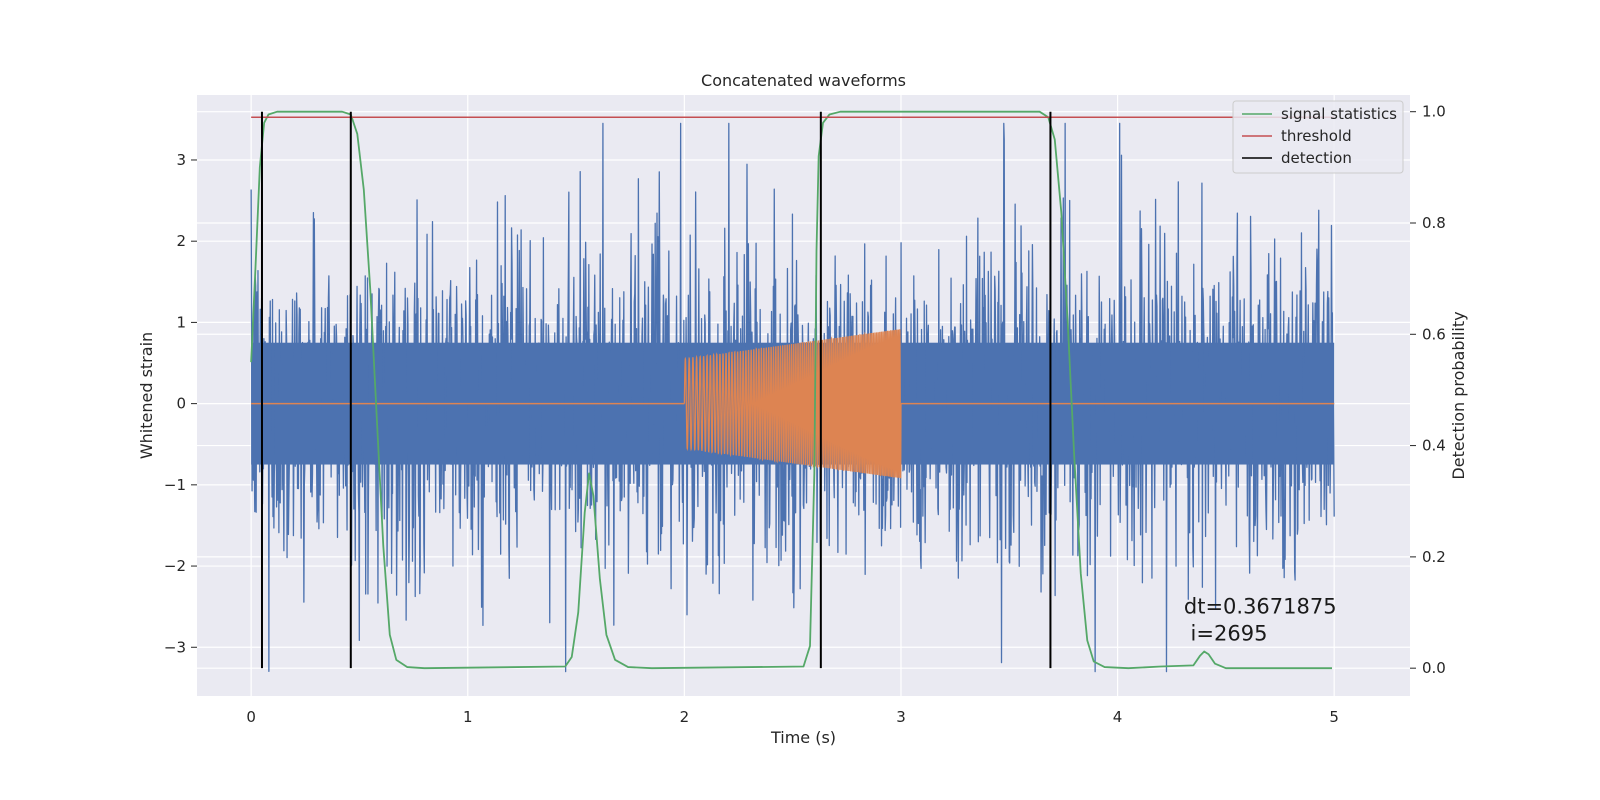  Describe the element at coordinates (1316, 158) in the screenshot. I see `legend-label-detection: detection` at that location.